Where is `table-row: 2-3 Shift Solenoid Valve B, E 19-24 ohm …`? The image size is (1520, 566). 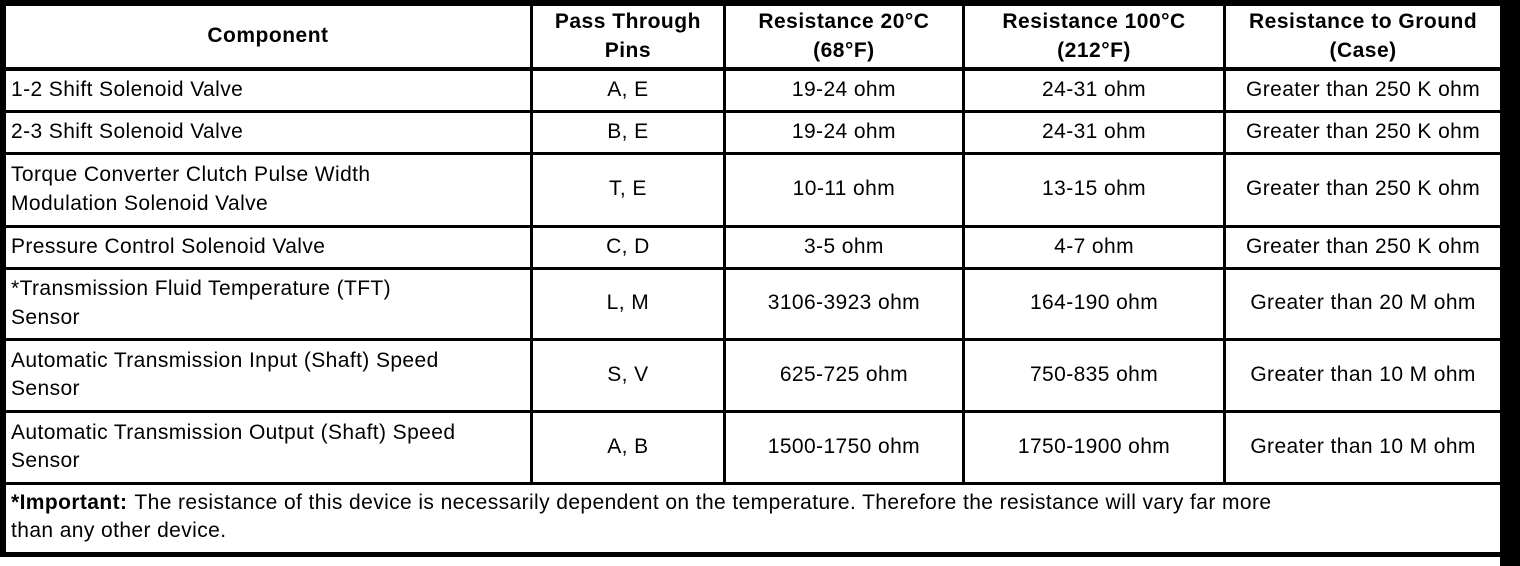 table-row: 2-3 Shift Solenoid Valve B, E 19-24 ohm … is located at coordinates (756, 132).